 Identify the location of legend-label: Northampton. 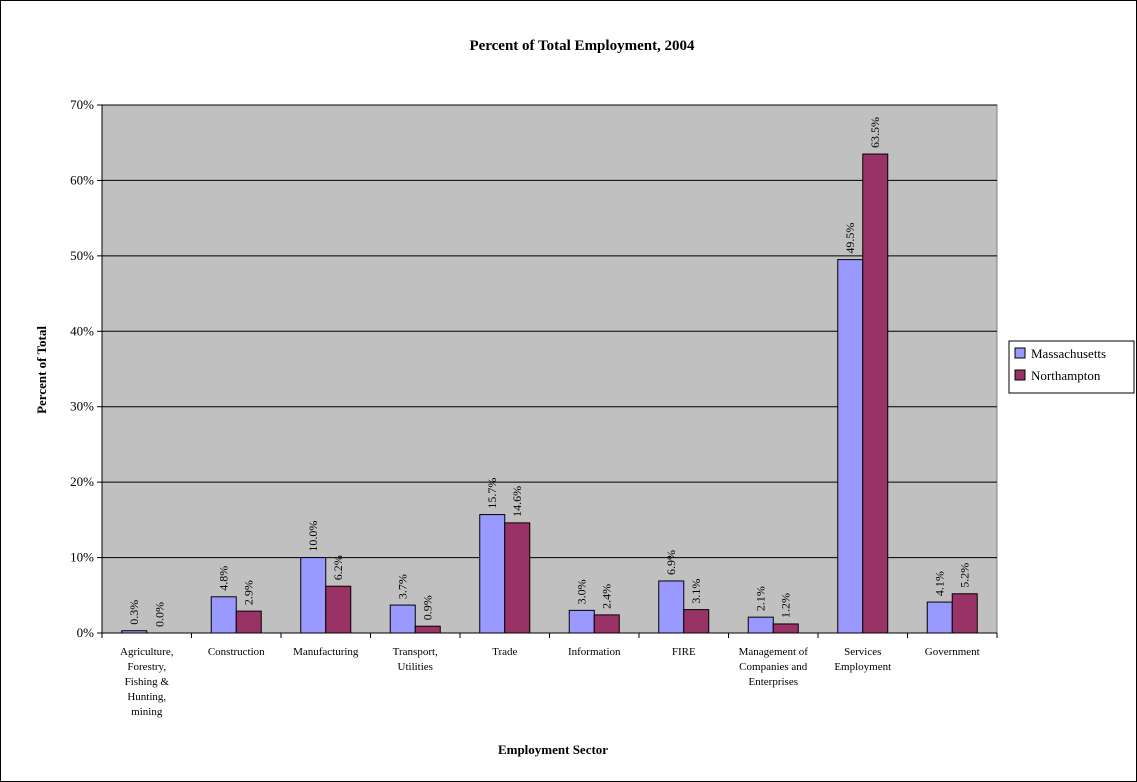
(1066, 375).